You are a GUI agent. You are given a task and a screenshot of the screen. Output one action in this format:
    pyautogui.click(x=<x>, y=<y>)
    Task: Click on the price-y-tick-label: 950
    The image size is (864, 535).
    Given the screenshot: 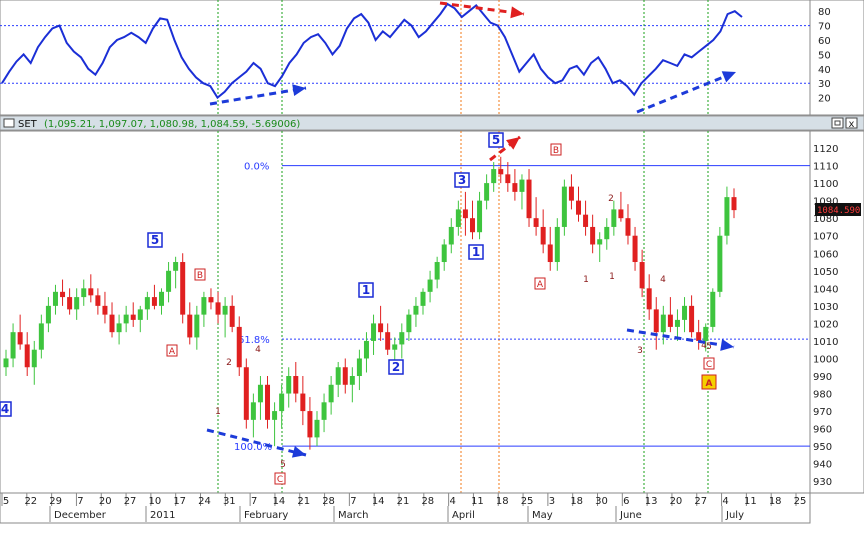 What is the action you would take?
    pyautogui.click(x=822, y=447)
    